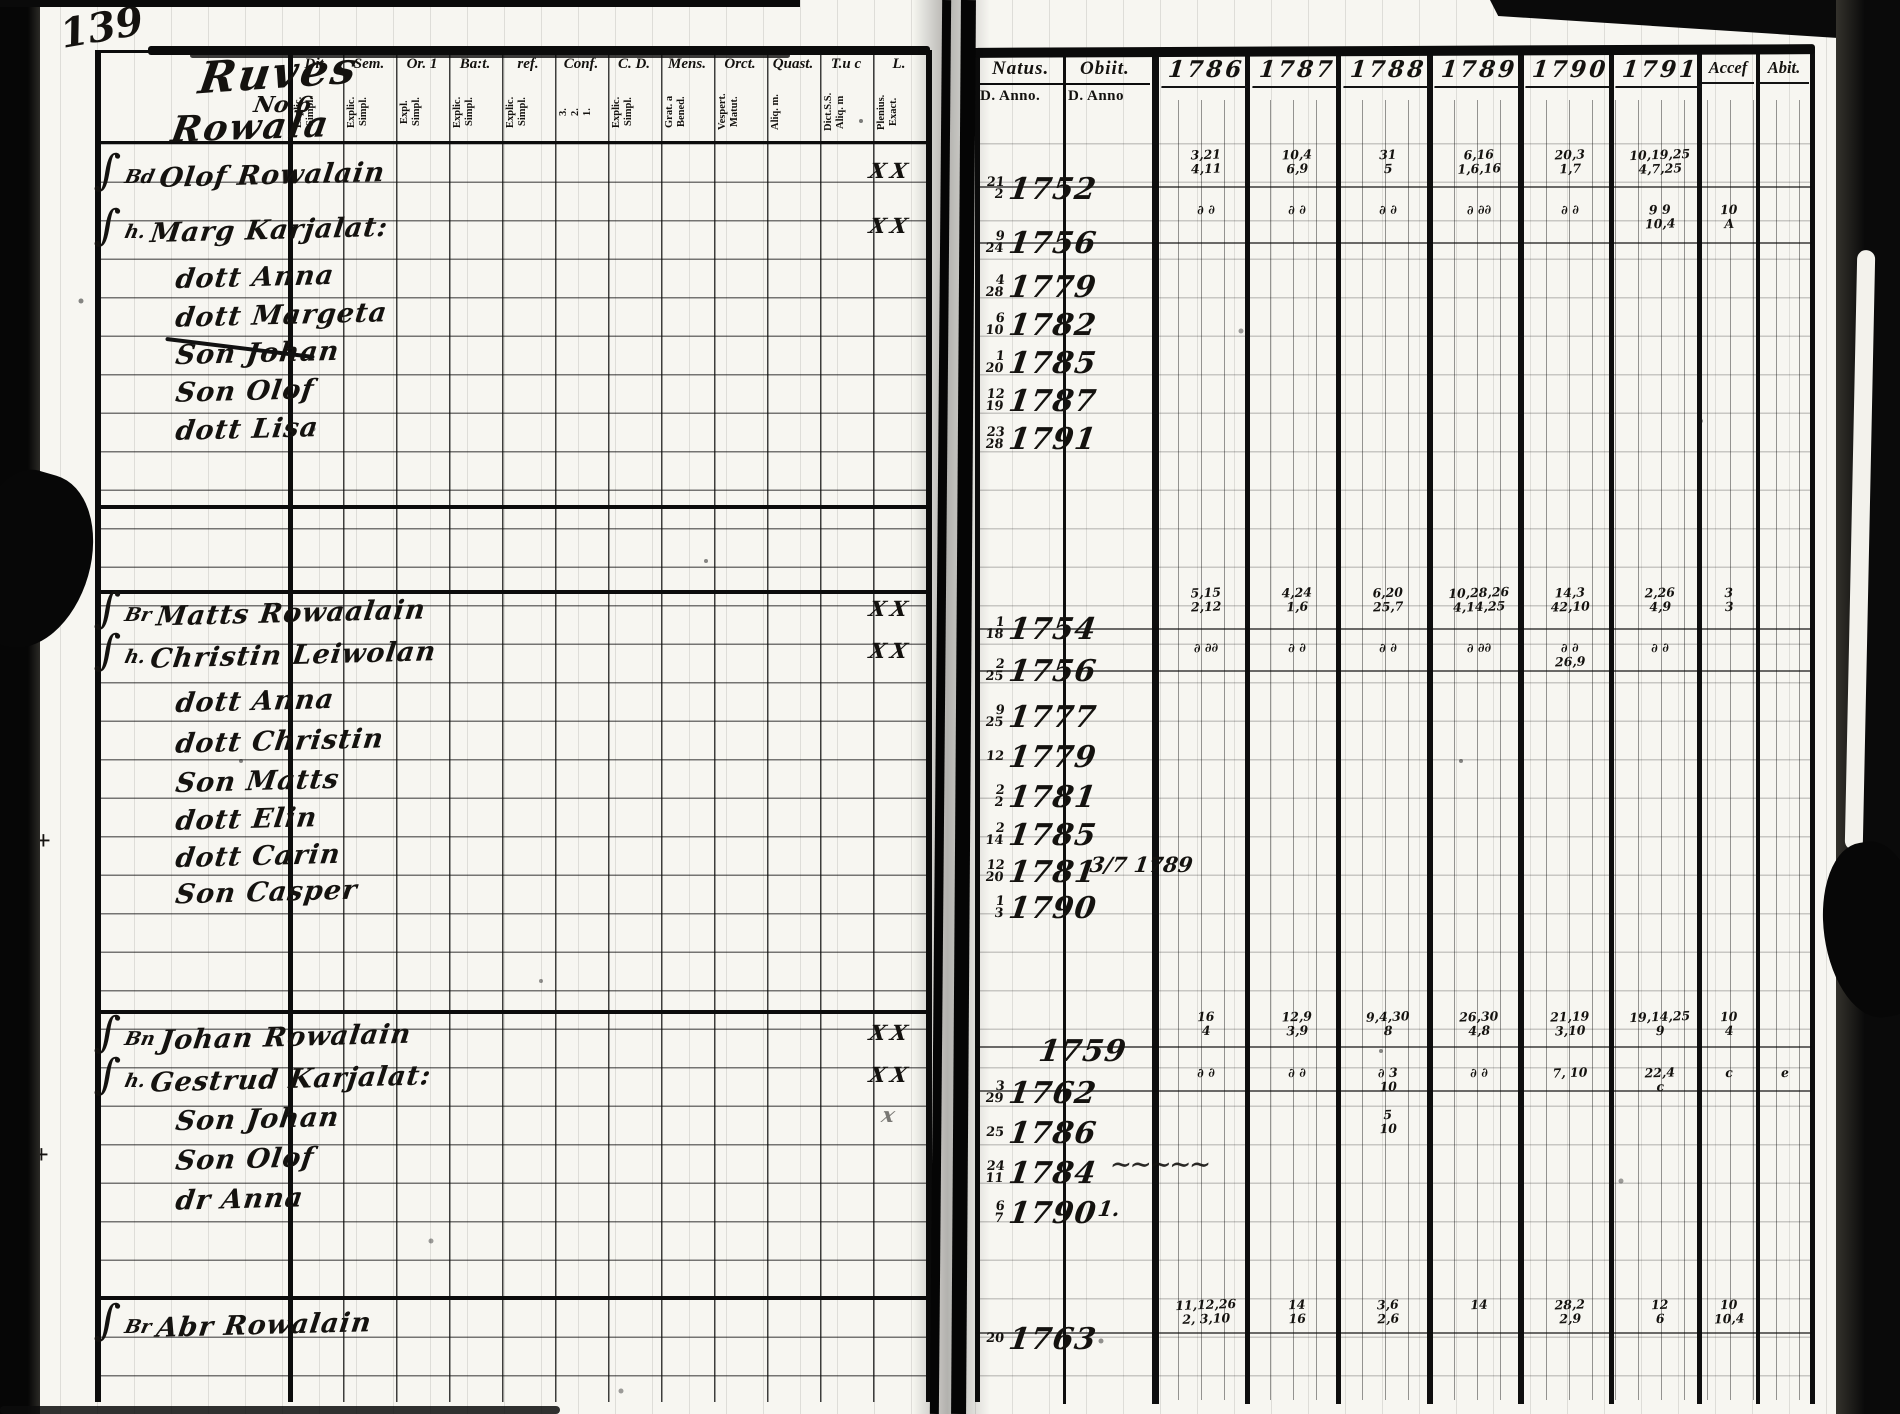 Image resolution: width=1900 pixels, height=1414 pixels. What do you see at coordinates (576, 112) in the screenshot?
I see `column-subheader: 3. 2. 1.` at bounding box center [576, 112].